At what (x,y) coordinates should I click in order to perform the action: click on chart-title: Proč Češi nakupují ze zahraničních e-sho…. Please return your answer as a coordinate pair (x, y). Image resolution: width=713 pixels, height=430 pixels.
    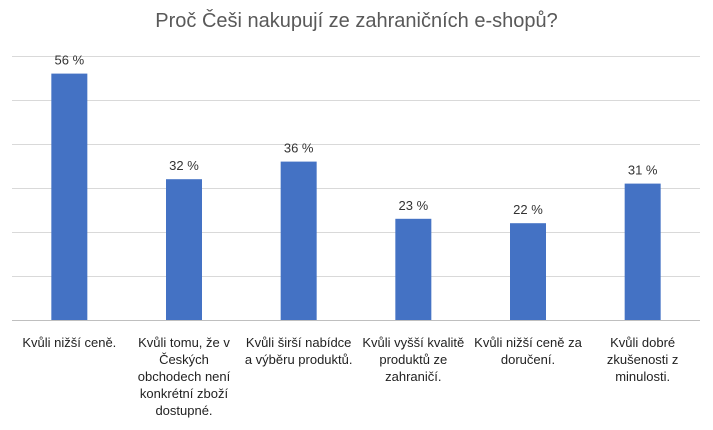
    Looking at the image, I should click on (356, 21).